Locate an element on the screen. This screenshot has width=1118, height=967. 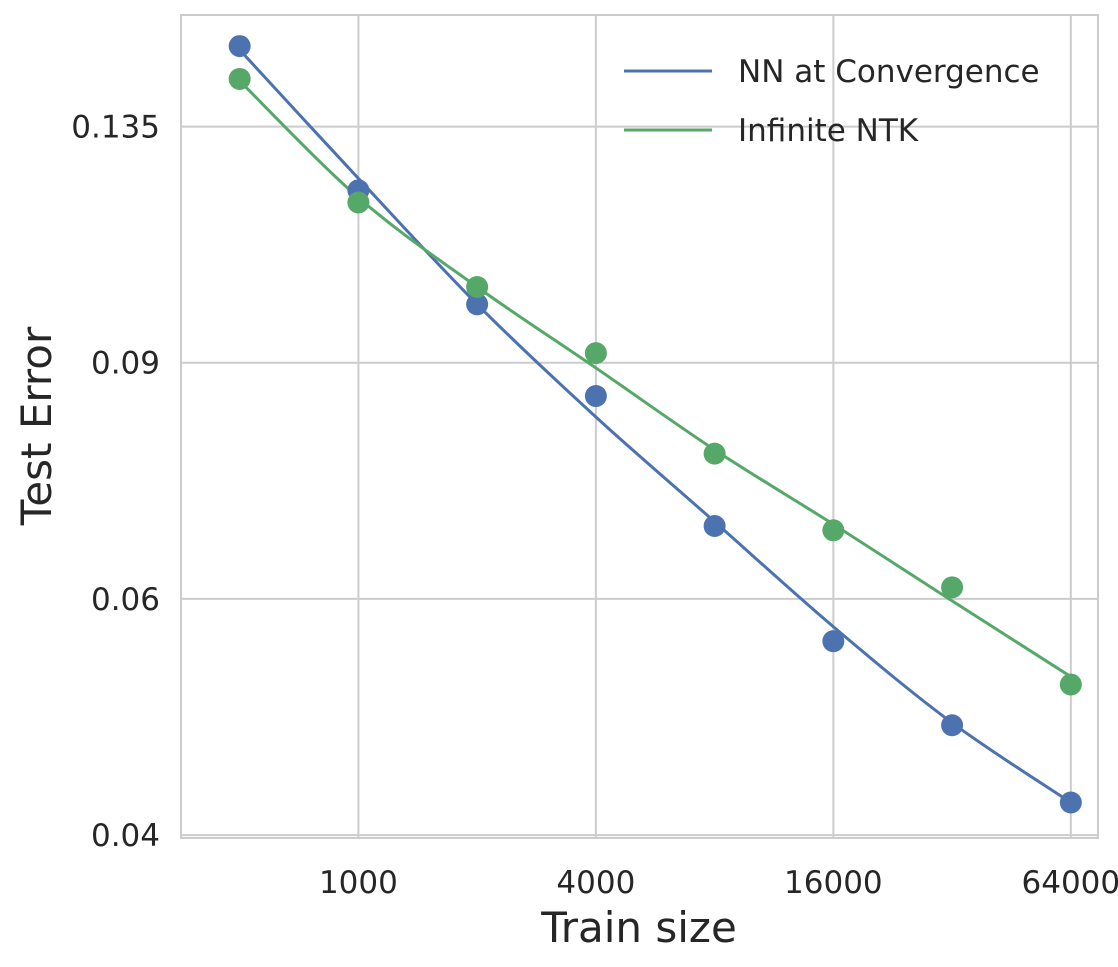
legend-label-ntk: Infinite NTK is located at coordinates (828, 131).